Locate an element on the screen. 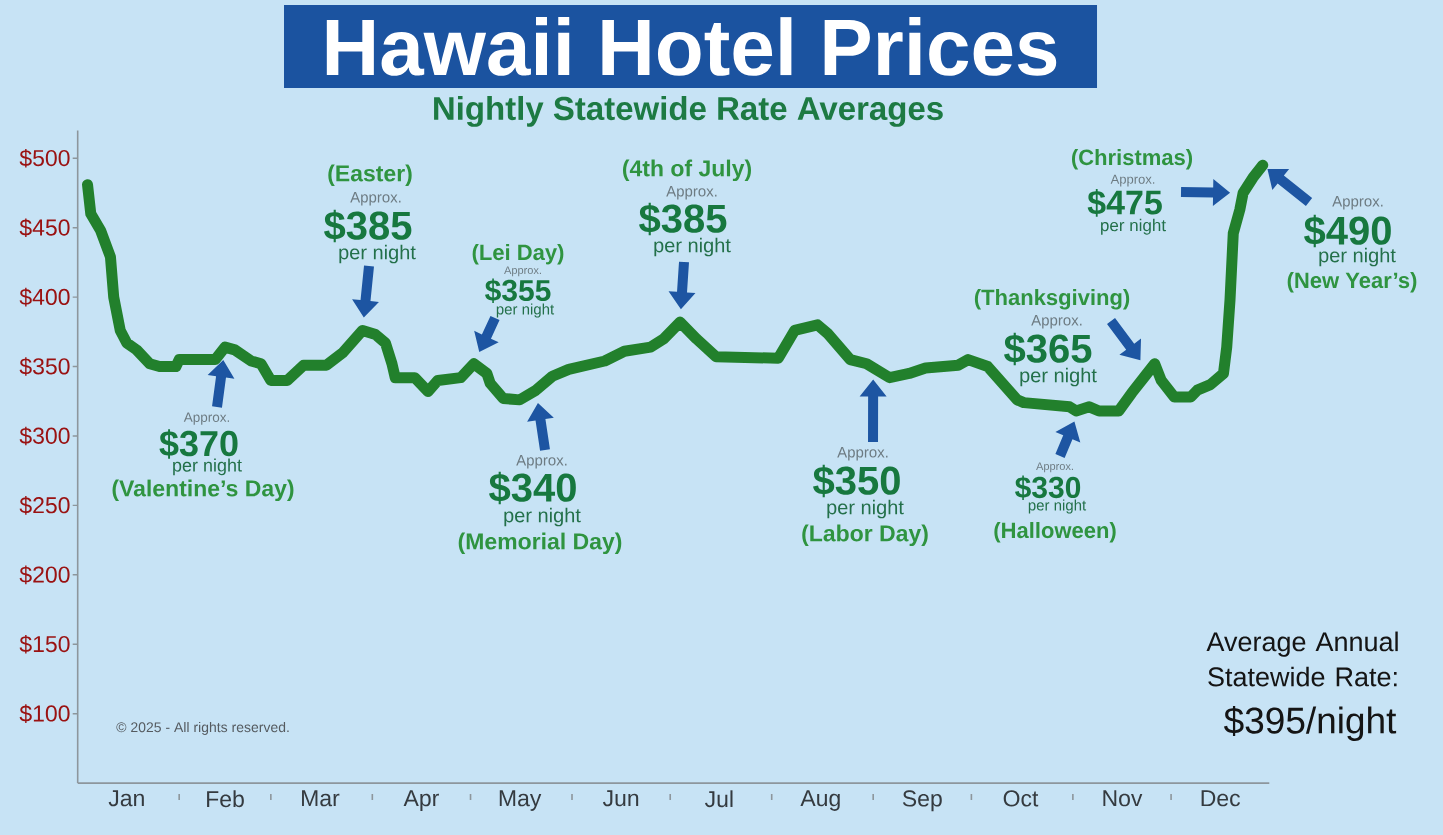 The height and width of the screenshot is (835, 1443). x-tick-label: Feb is located at coordinates (225, 799).